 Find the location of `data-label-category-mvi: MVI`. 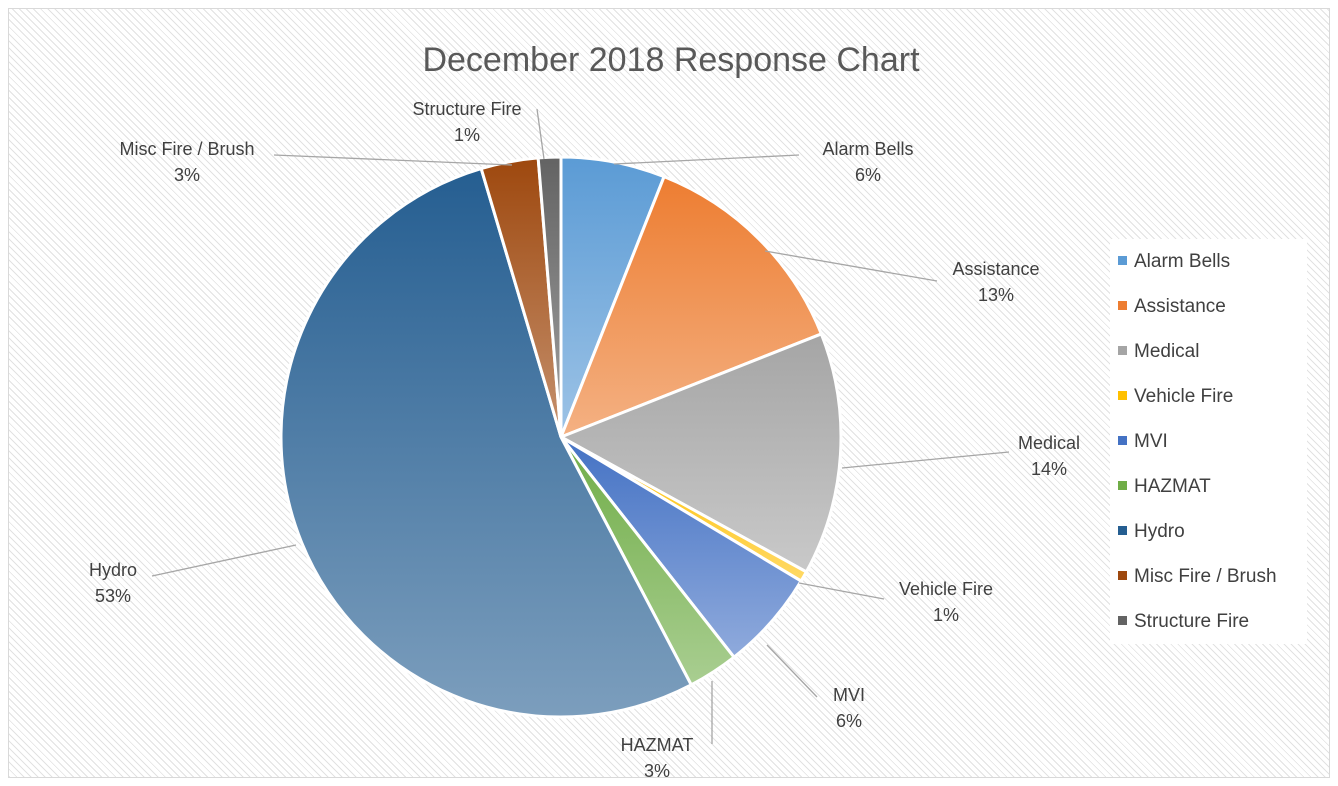

data-label-category-mvi: MVI is located at coordinates (849, 695).